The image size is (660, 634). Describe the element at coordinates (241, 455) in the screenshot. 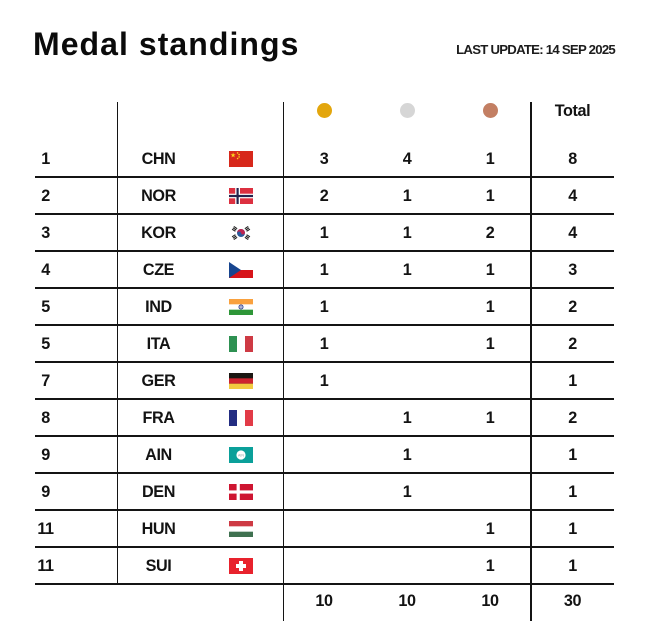

I see `svg-text: AIN` at that location.